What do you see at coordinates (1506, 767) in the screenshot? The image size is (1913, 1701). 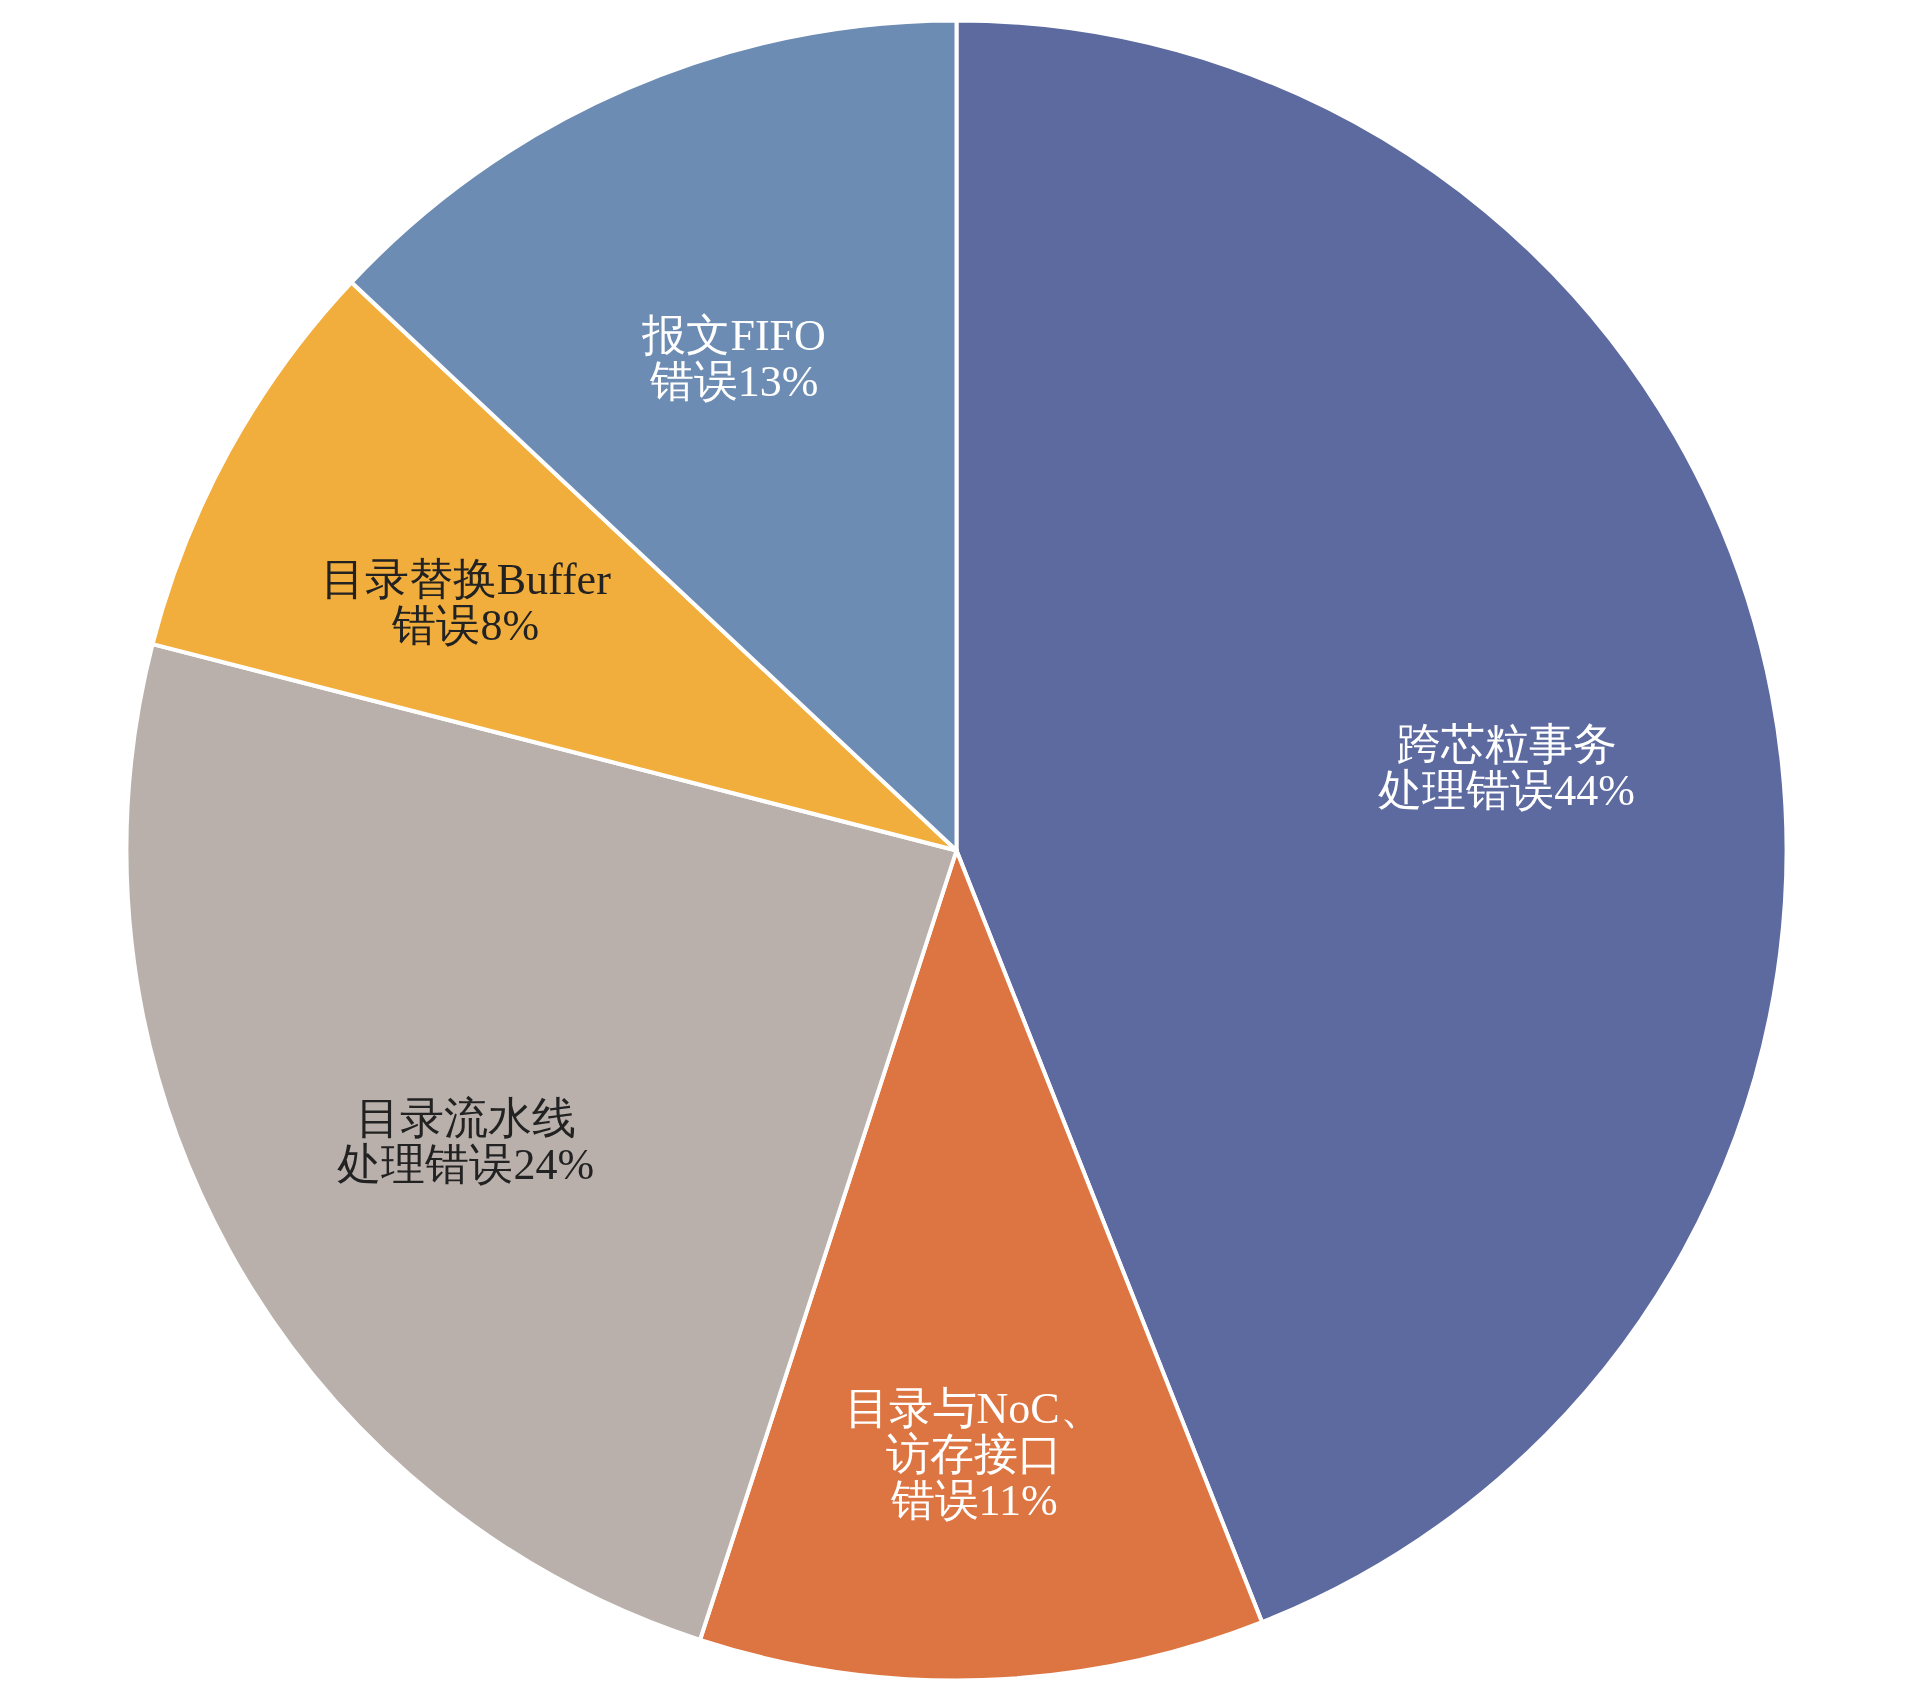 I see `slice-label: 跨芯粒事务处理错误44%` at bounding box center [1506, 767].